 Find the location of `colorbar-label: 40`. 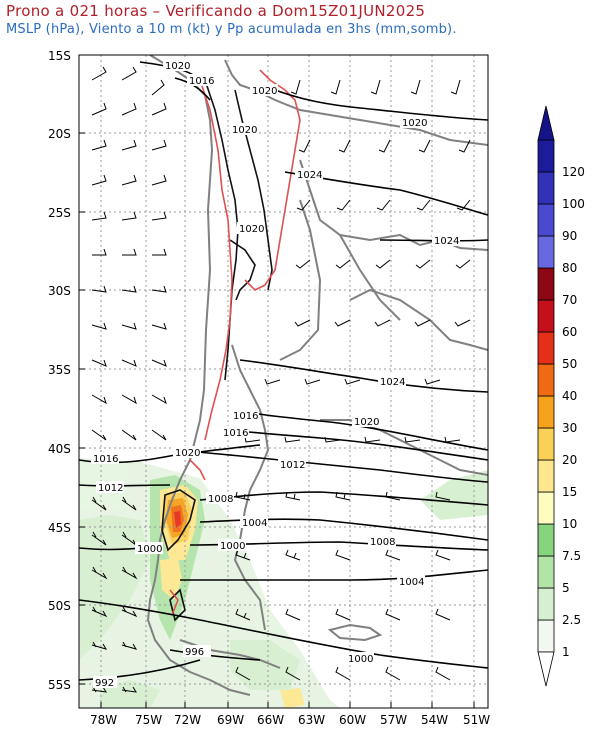

colorbar-label: 40 is located at coordinates (569, 396).